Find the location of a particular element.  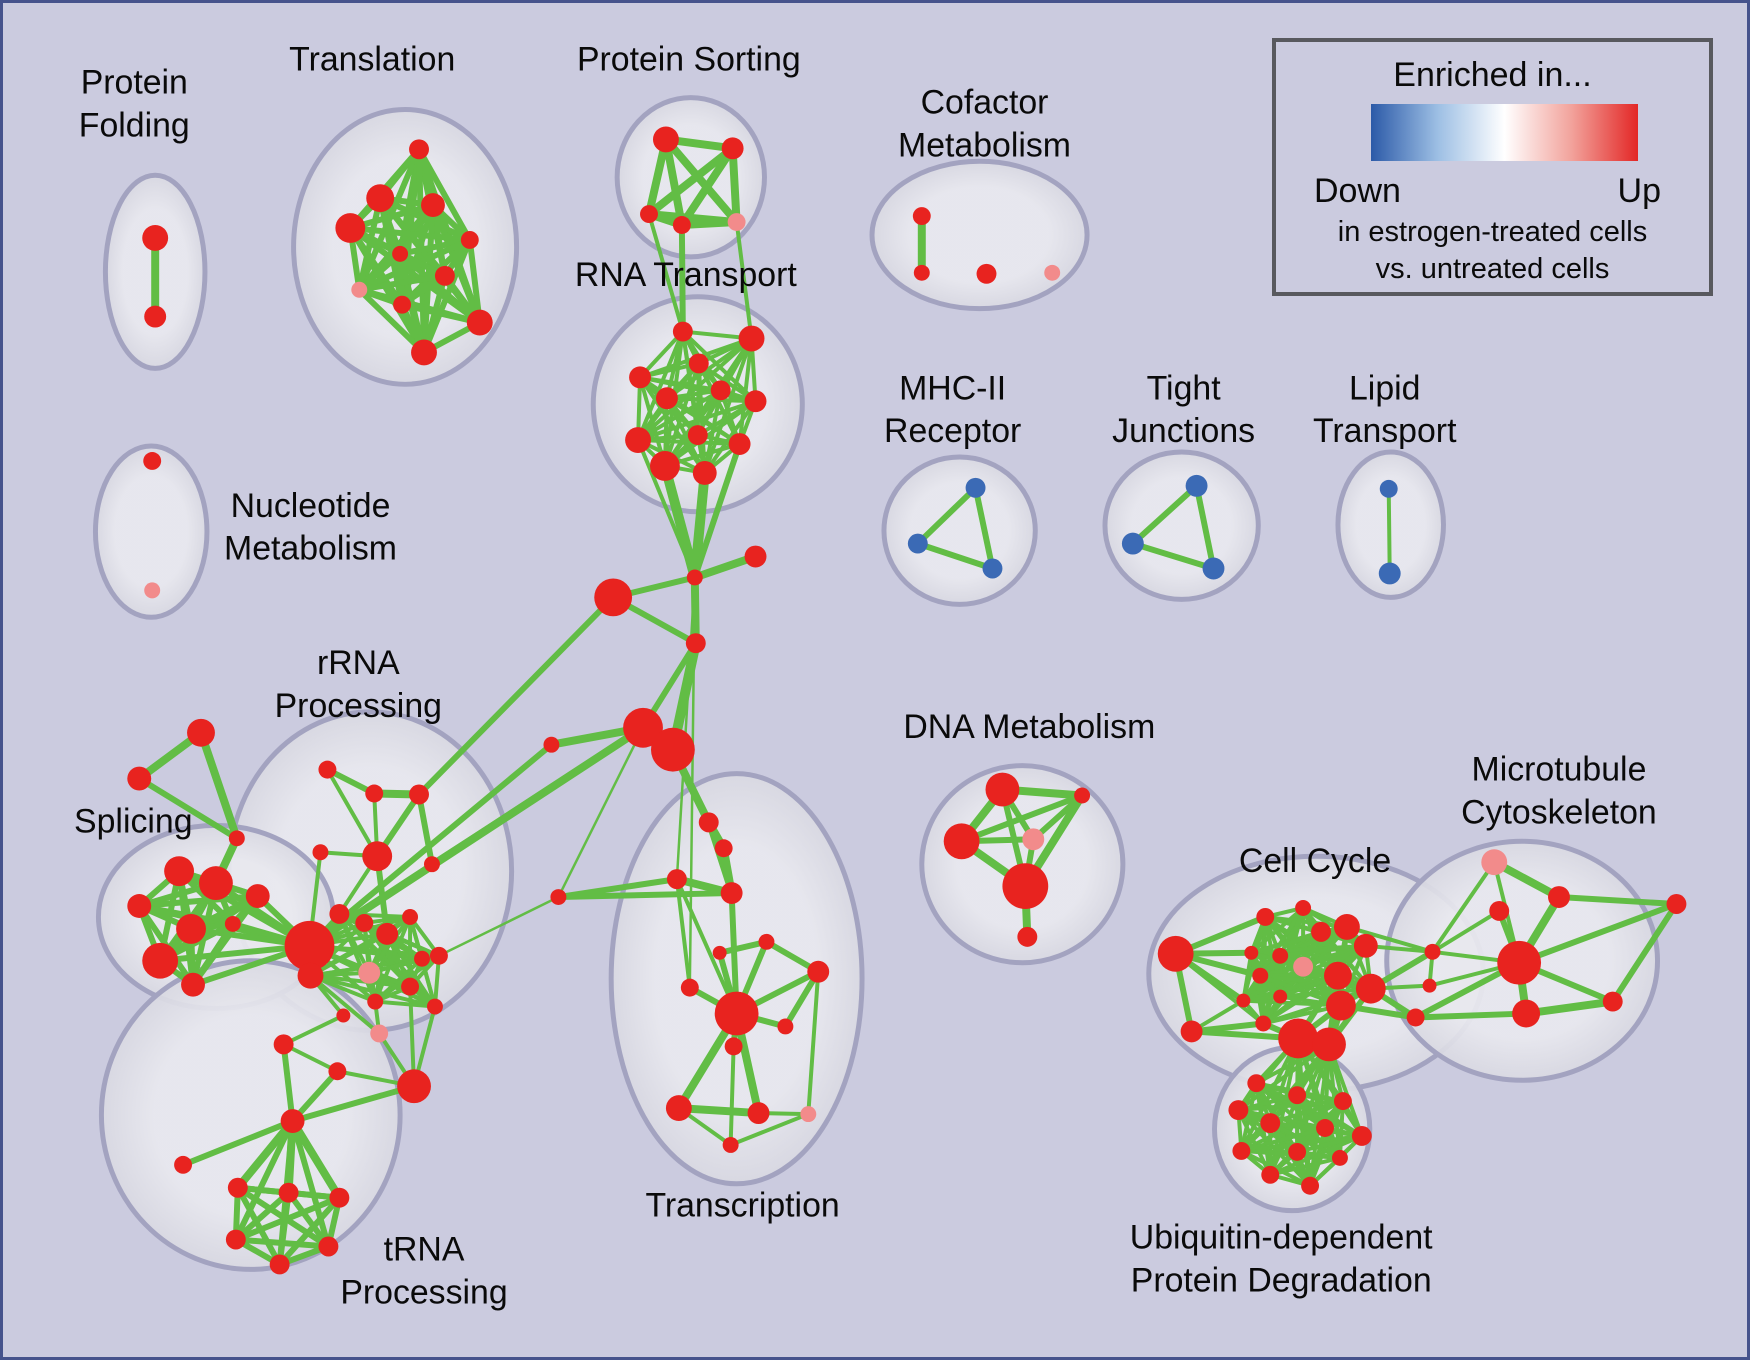

legend-down-label: Down is located at coordinates (1357, 191).